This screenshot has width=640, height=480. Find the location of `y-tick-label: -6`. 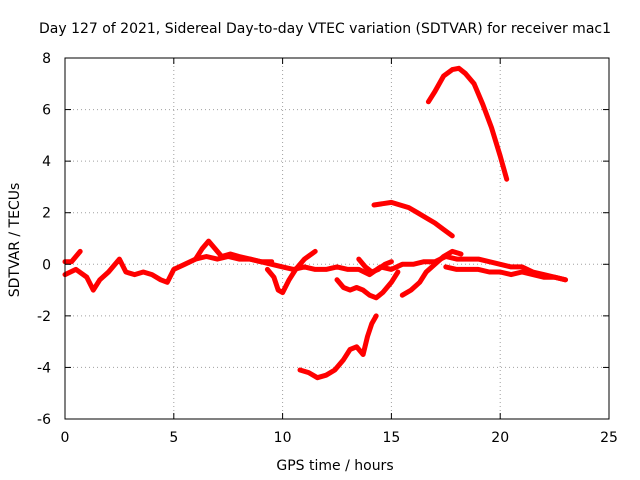

y-tick-label: -6 is located at coordinates (44, 420).